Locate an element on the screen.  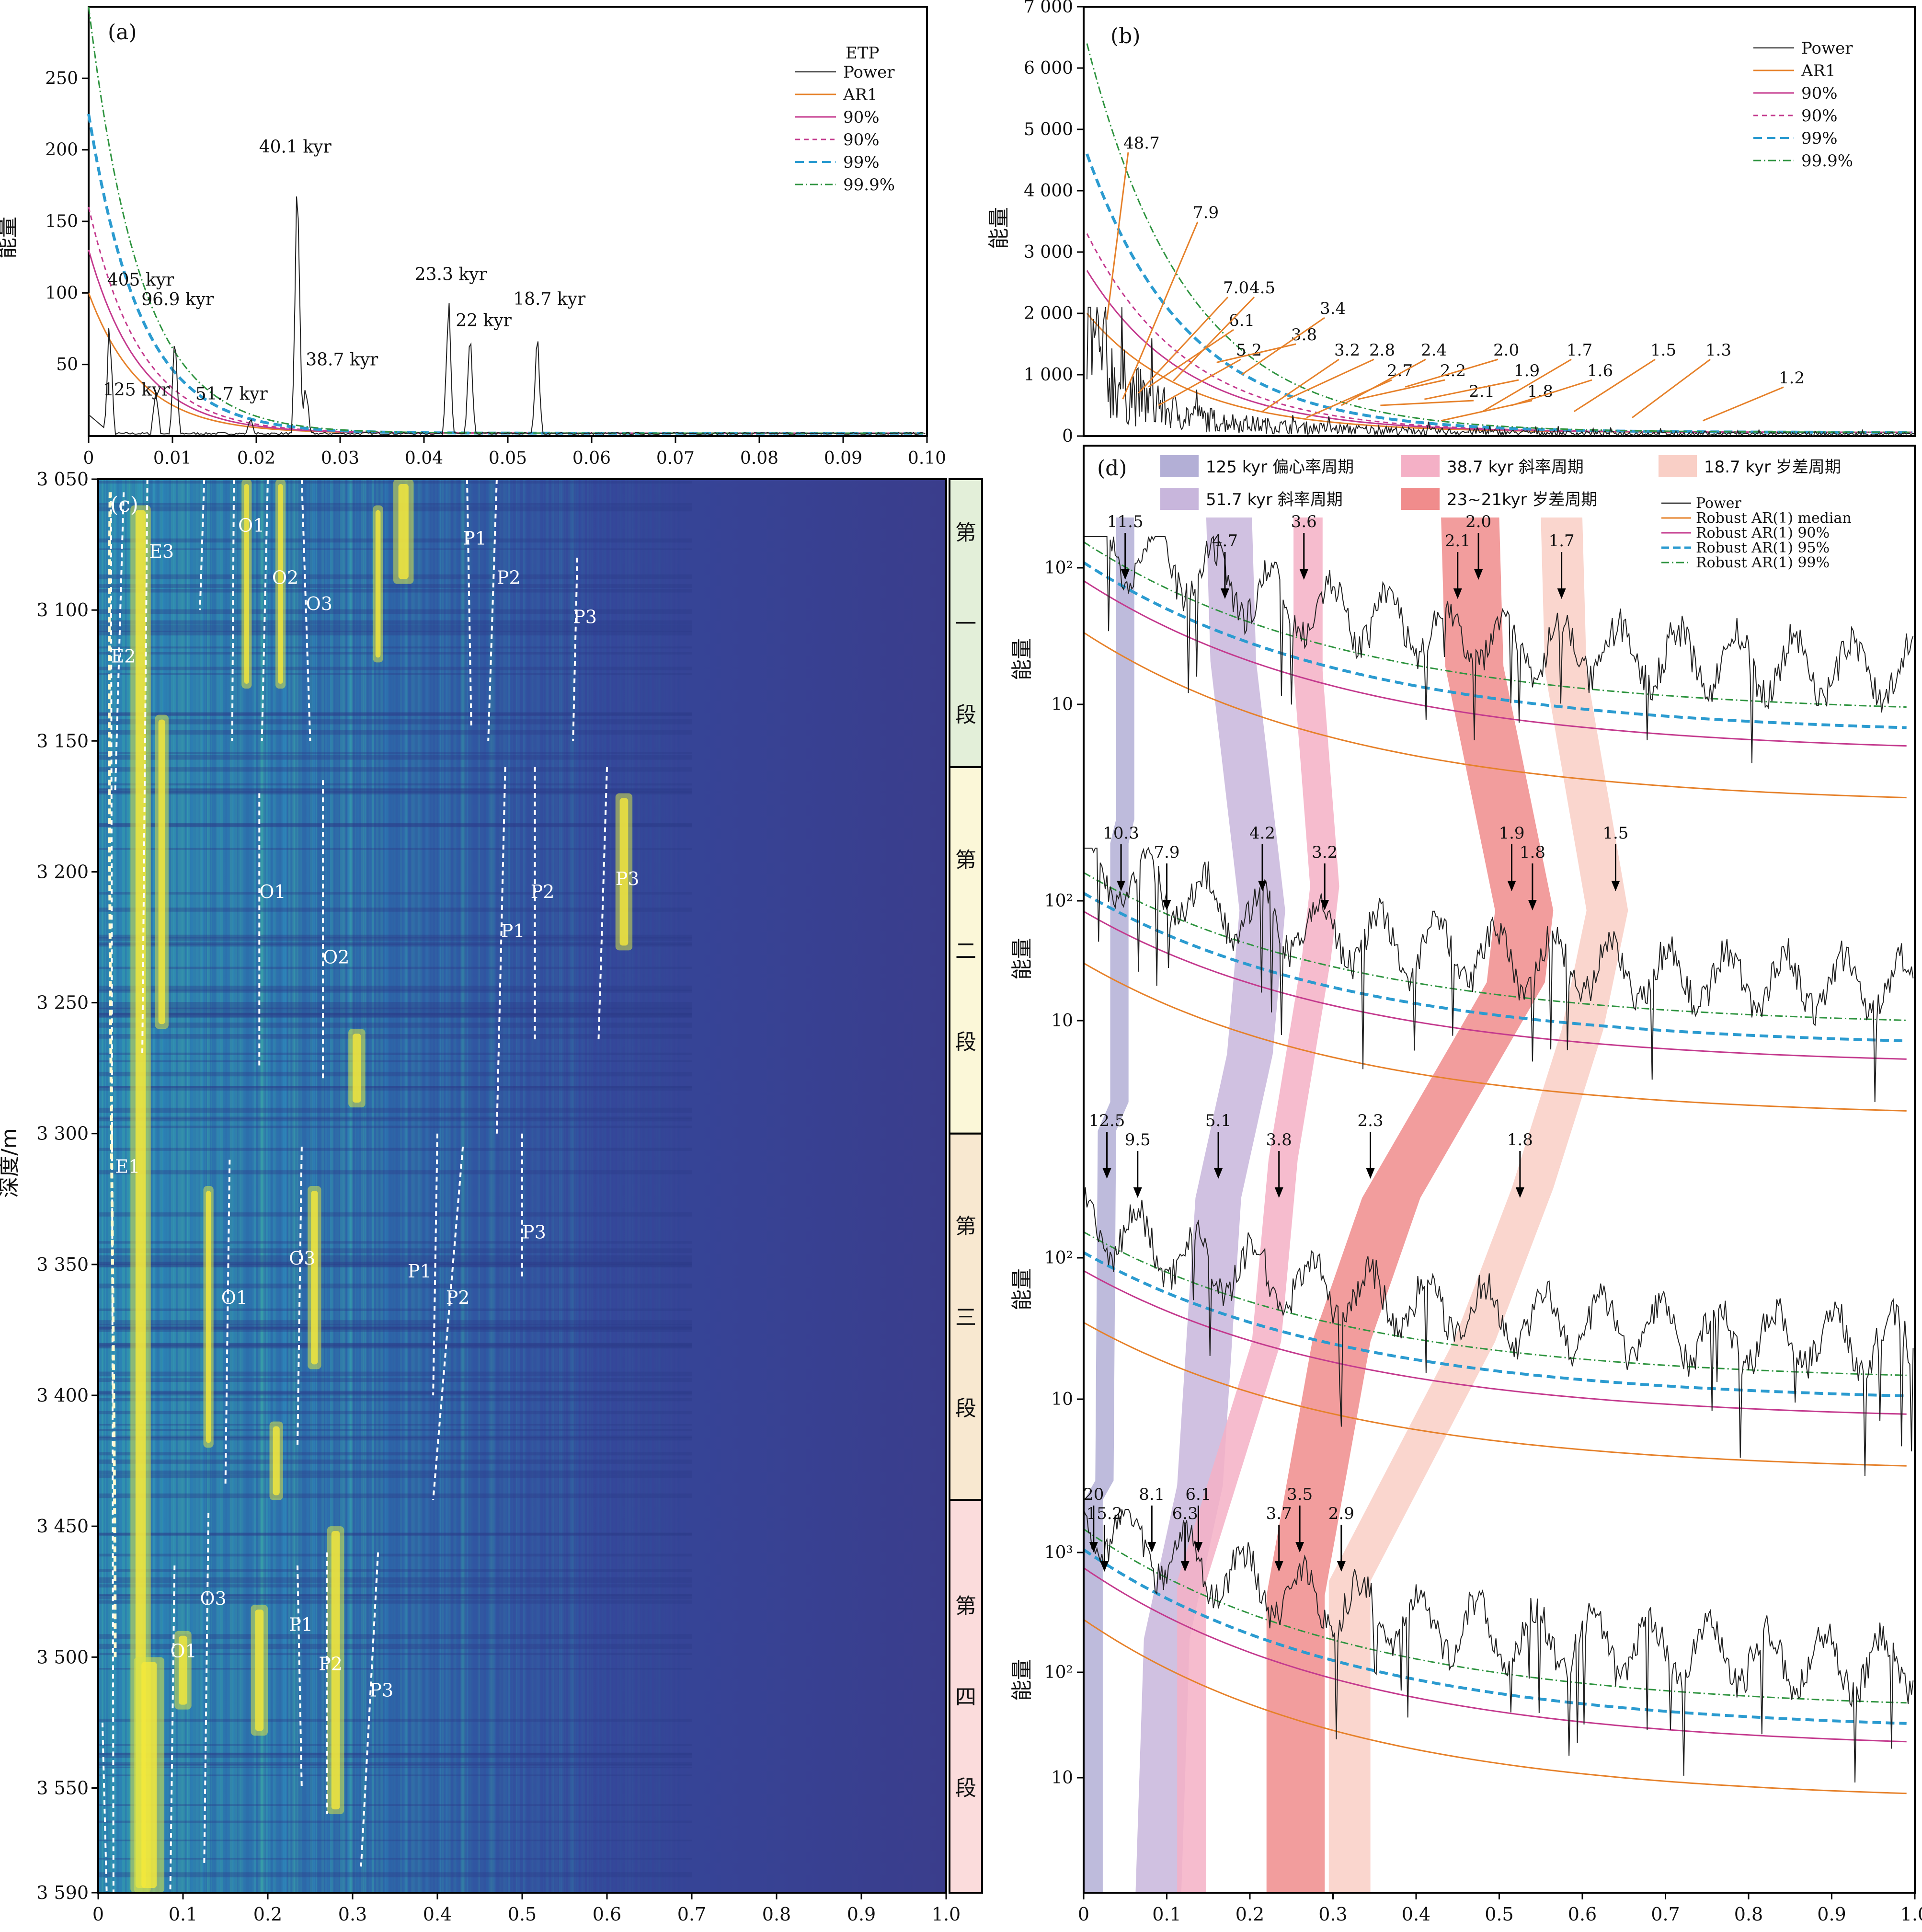
panel-b-label: (b) is located at coordinates (1125, 36).